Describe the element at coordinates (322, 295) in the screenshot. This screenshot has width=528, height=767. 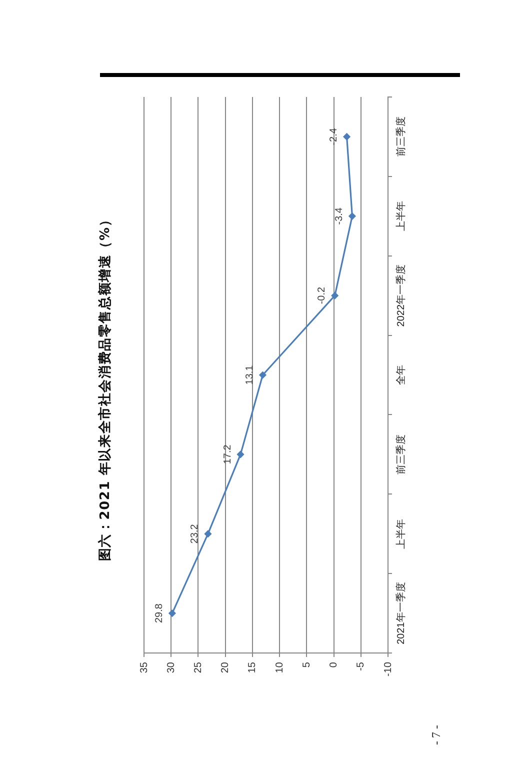
I see `data-label: -0.2` at that location.